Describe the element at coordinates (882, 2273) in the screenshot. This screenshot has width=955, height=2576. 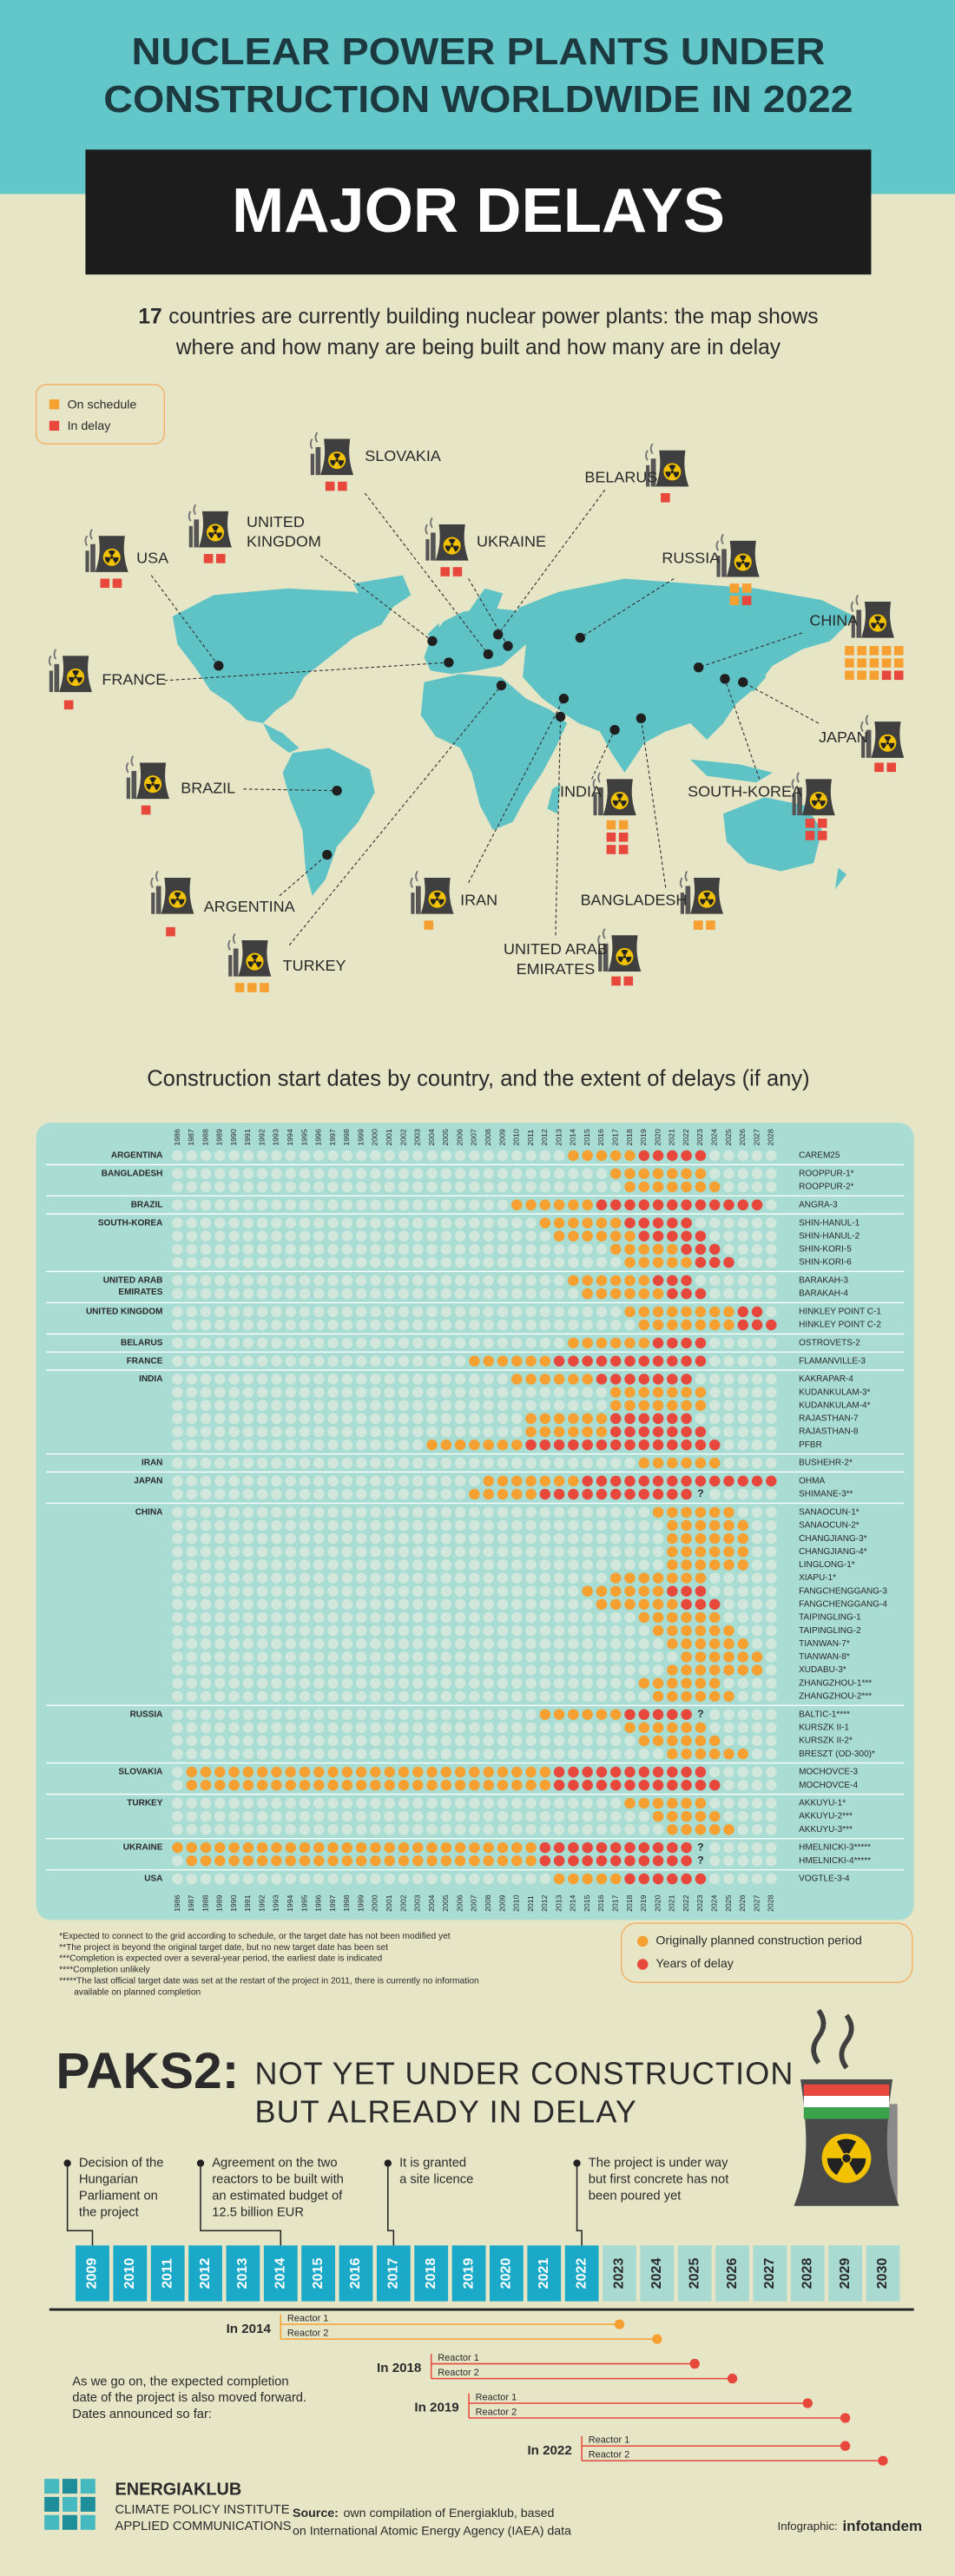
I see `timeline-year: 2030` at that location.